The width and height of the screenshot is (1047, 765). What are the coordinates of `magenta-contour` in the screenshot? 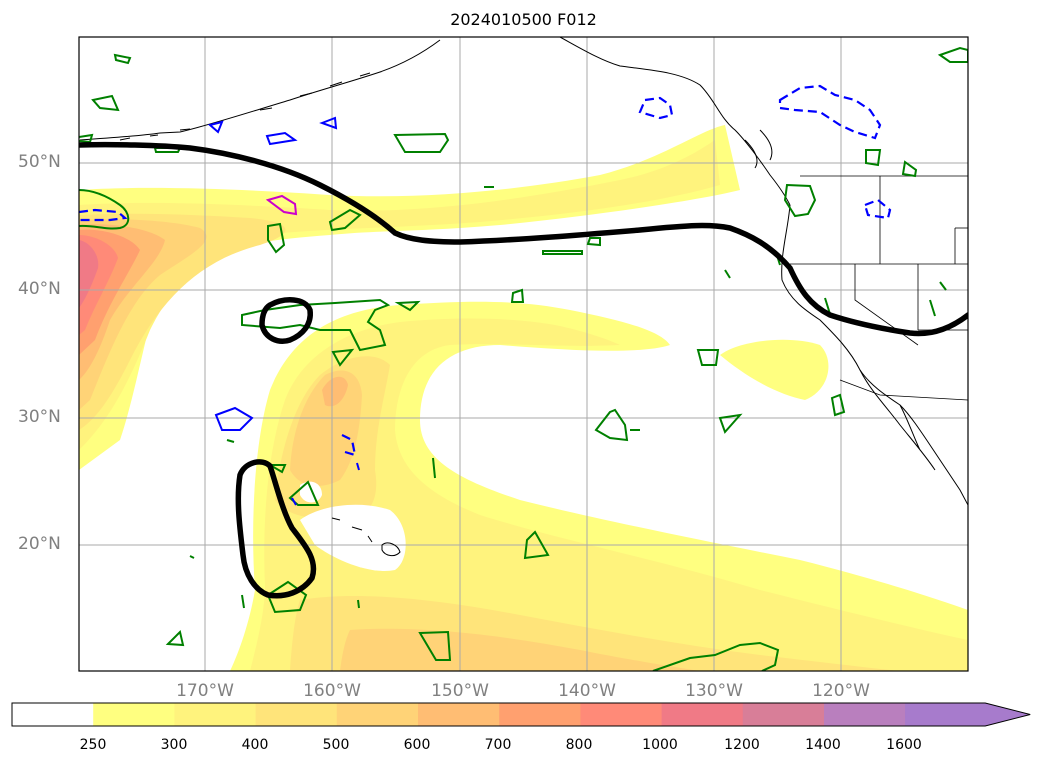 It's located at (281, 205).